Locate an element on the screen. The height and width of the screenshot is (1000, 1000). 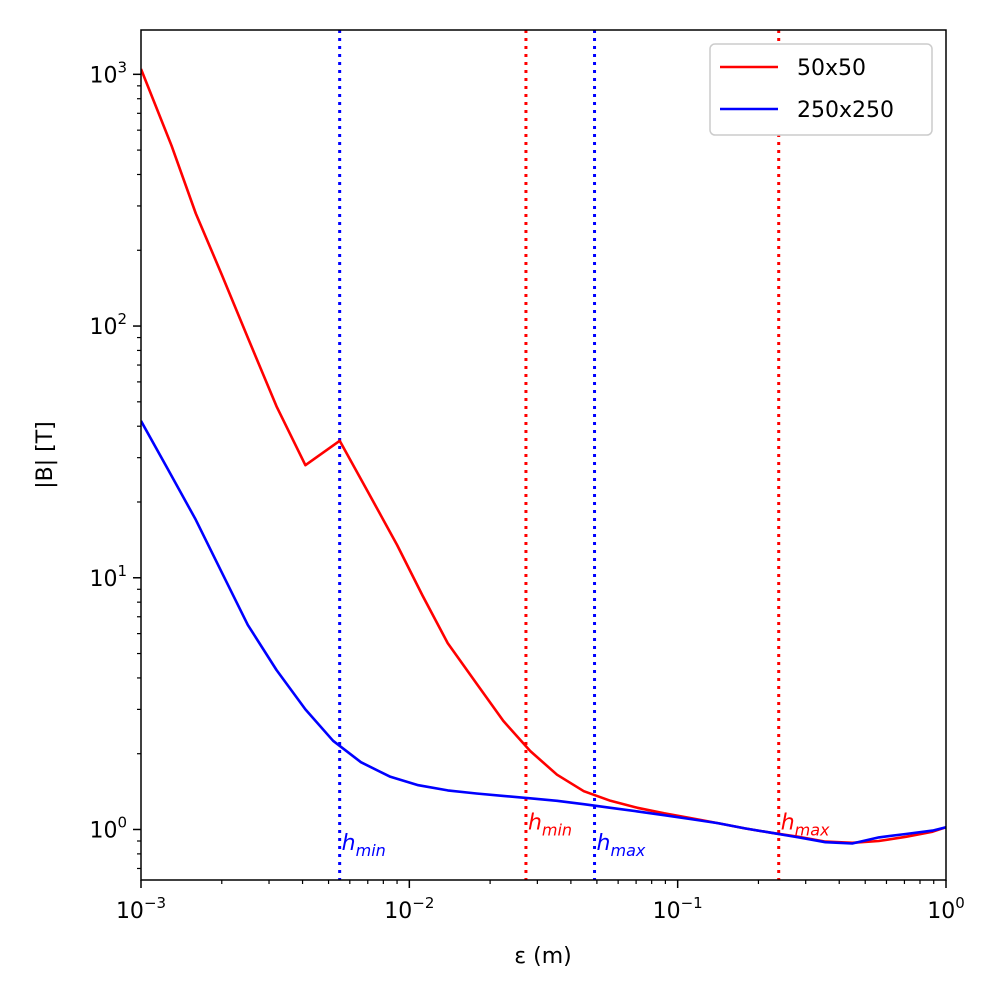
y-tick-label: 10¹ is located at coordinates (108, 577).